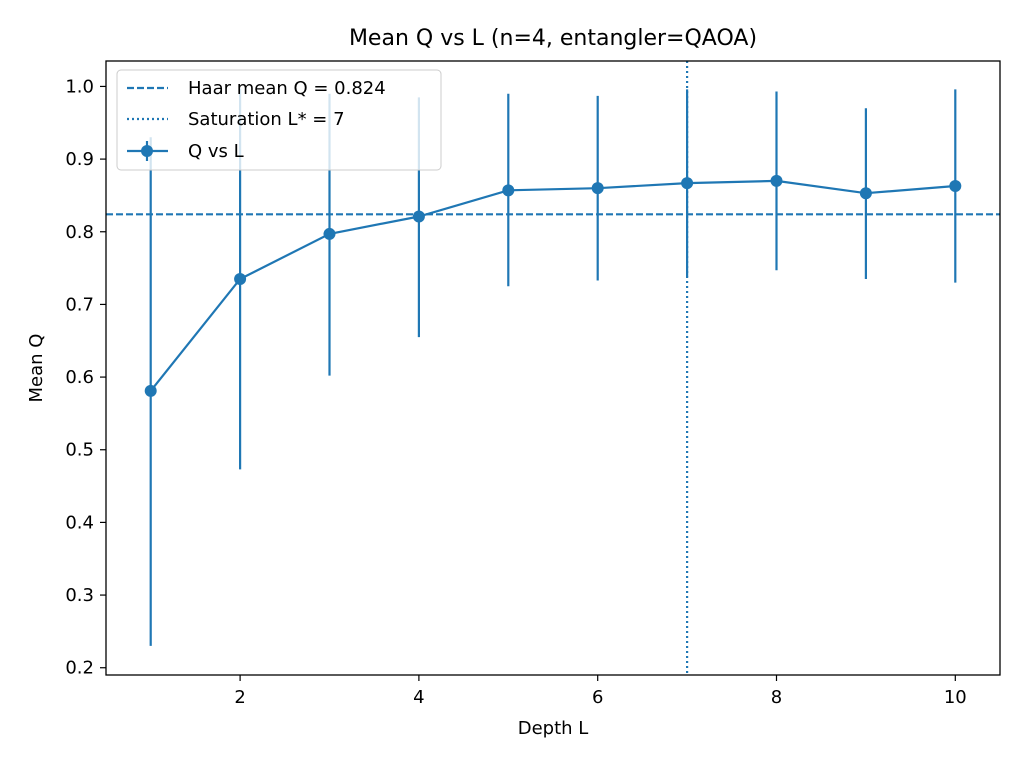  Describe the element at coordinates (239, 697) in the screenshot. I see `x-tick-label: 2` at that location.